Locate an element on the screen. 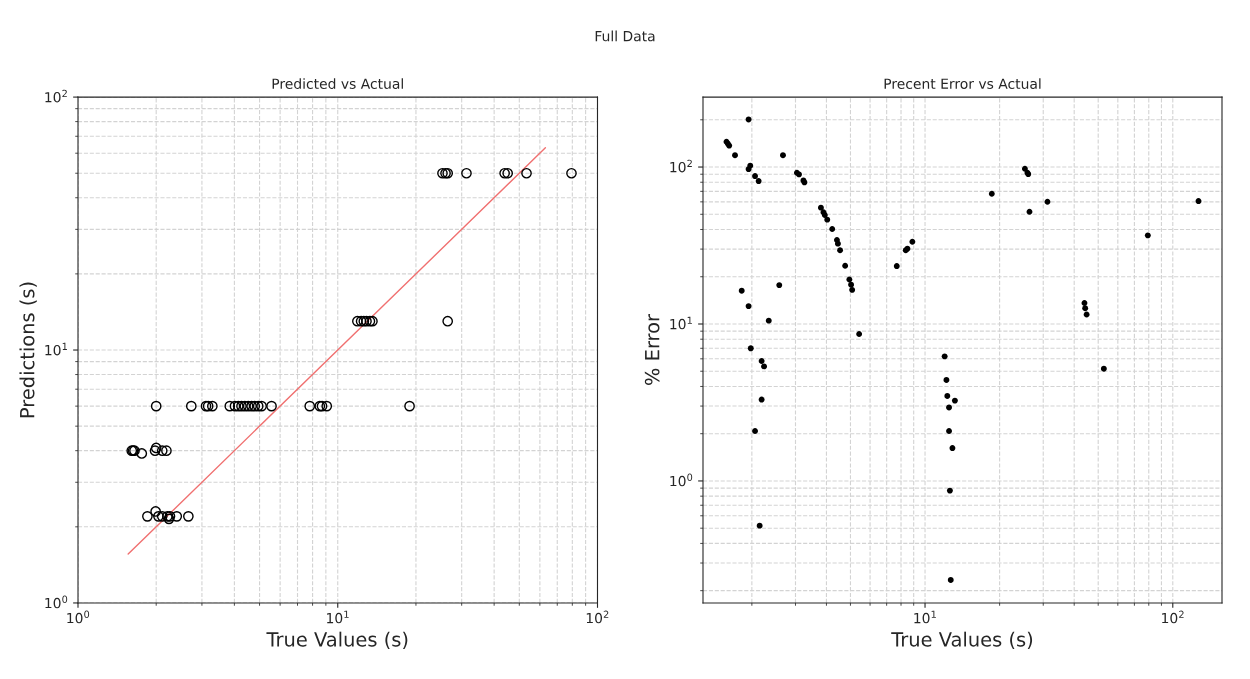 This screenshot has width=1250, height=679. y-axis-title: % Error is located at coordinates (652, 349).